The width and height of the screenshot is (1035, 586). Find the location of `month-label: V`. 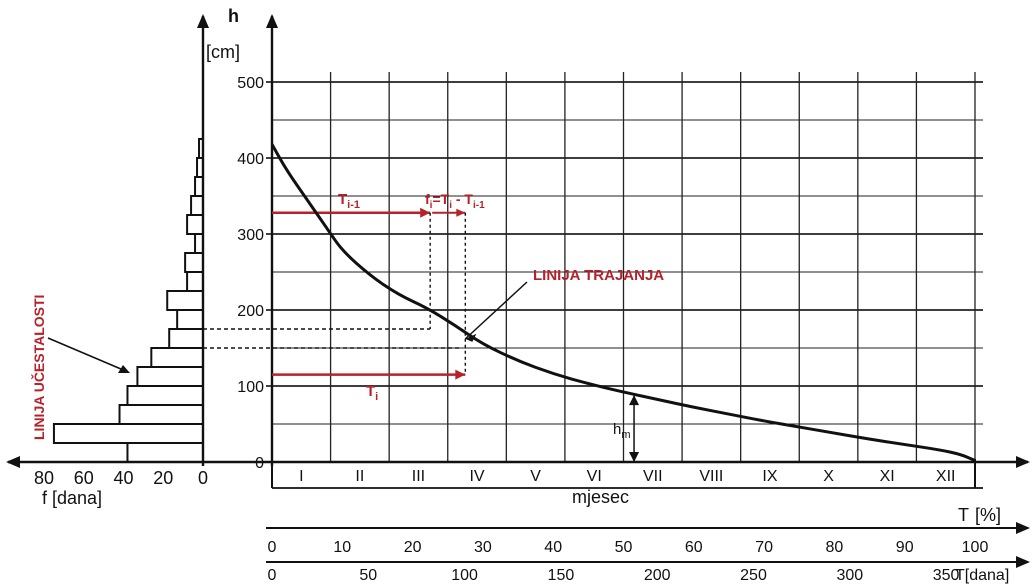

month-label: V is located at coordinates (535, 476).